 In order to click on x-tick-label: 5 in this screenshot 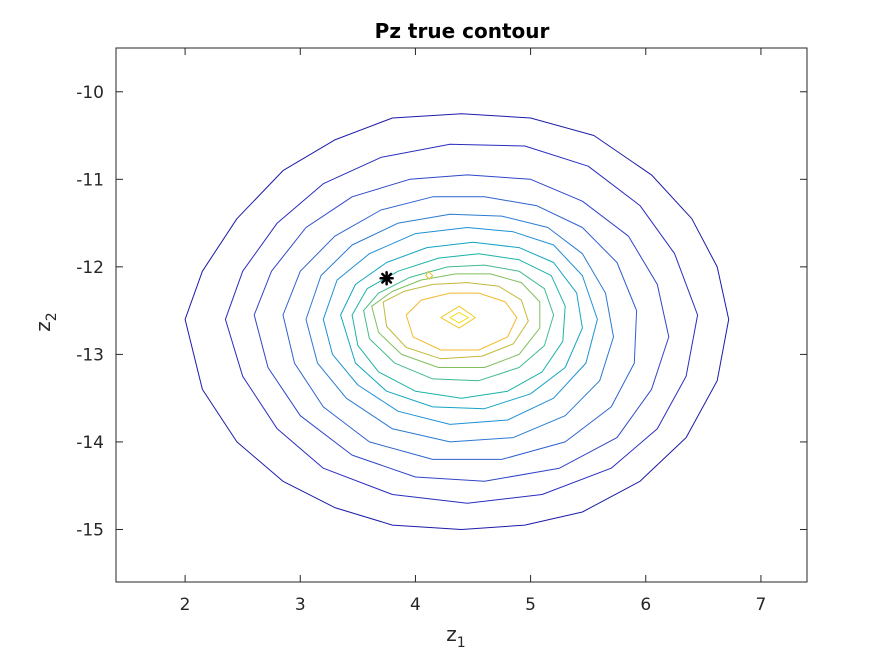, I will do `click(530, 605)`.